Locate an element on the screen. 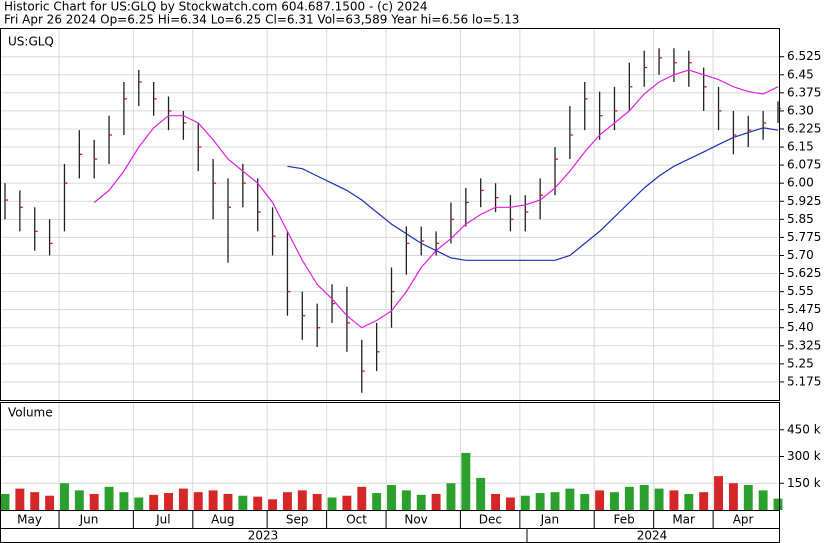  x-tick-label: Jun is located at coordinates (89, 520).